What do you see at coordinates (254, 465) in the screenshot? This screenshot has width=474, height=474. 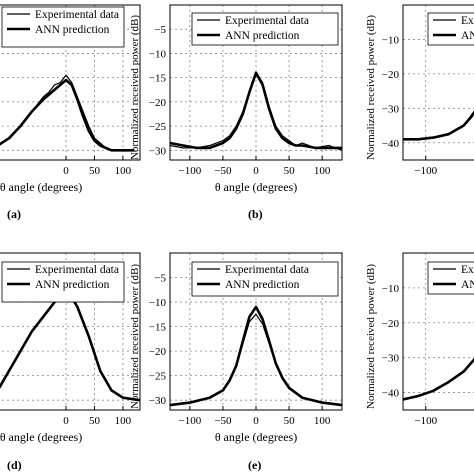 I see `subfigure-label: (e)` at bounding box center [254, 465].